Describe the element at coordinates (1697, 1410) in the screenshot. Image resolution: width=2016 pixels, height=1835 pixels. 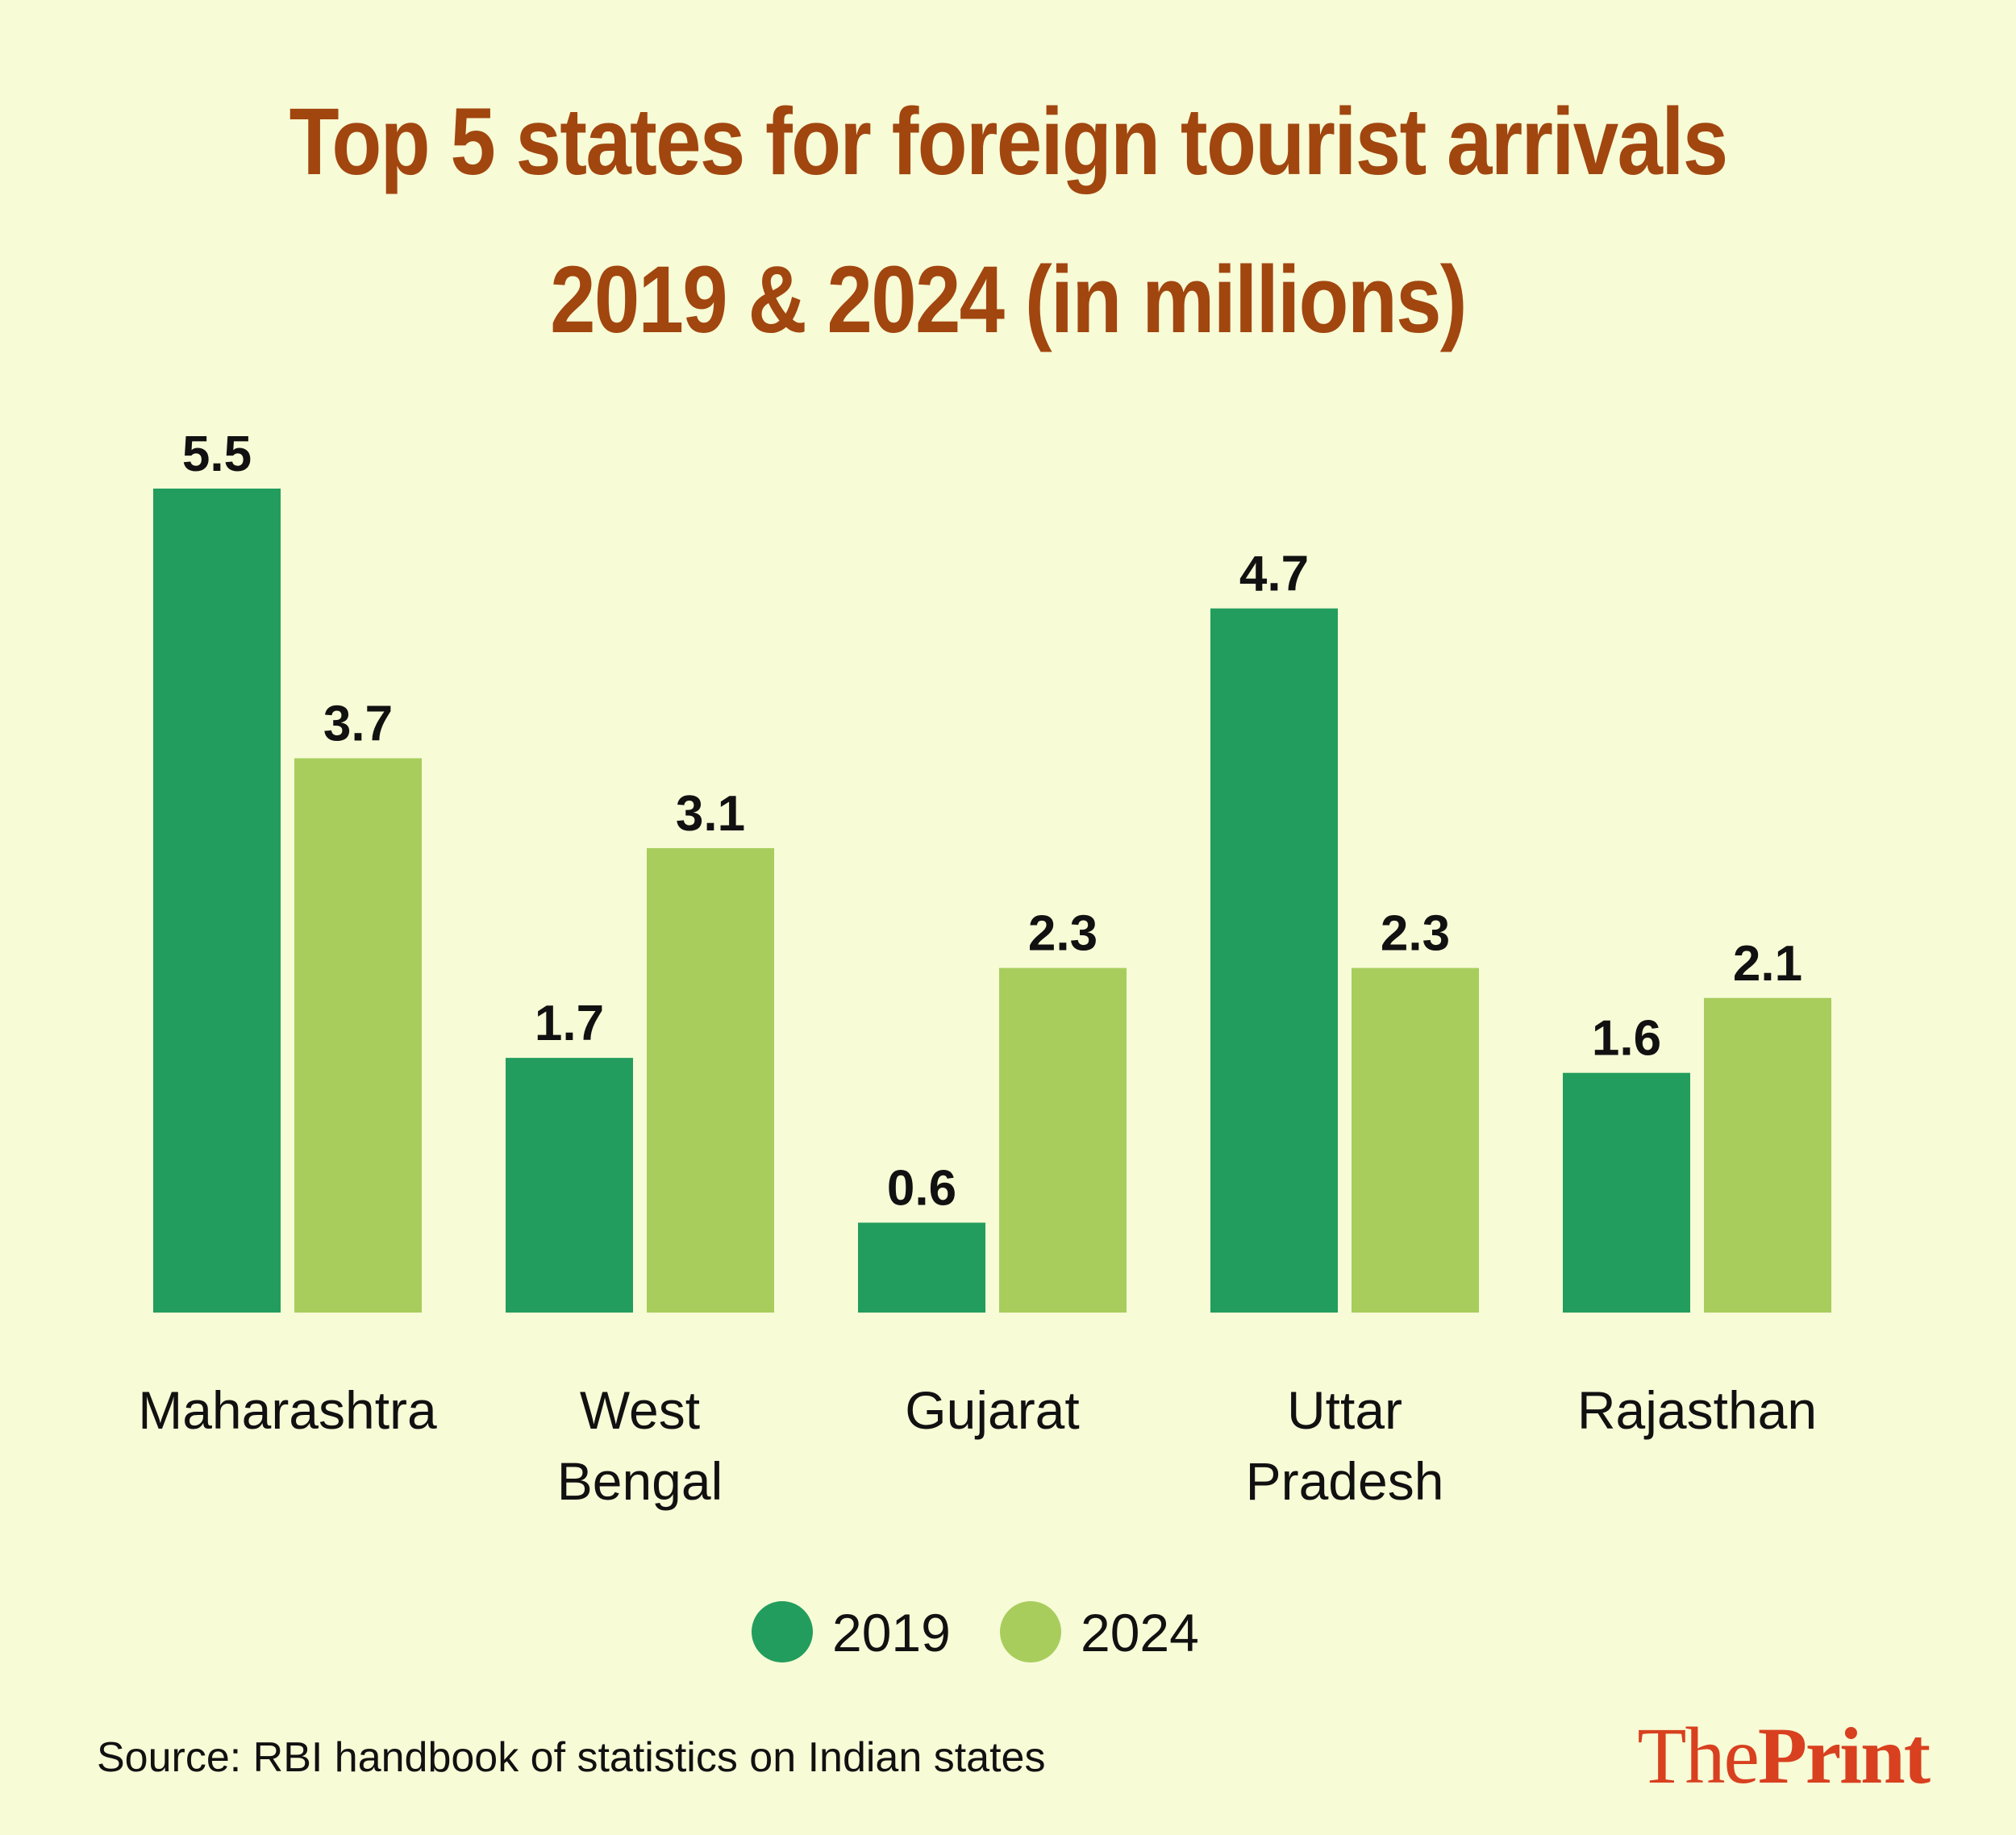
I see `category-label-4-0: Rajasthan` at that location.